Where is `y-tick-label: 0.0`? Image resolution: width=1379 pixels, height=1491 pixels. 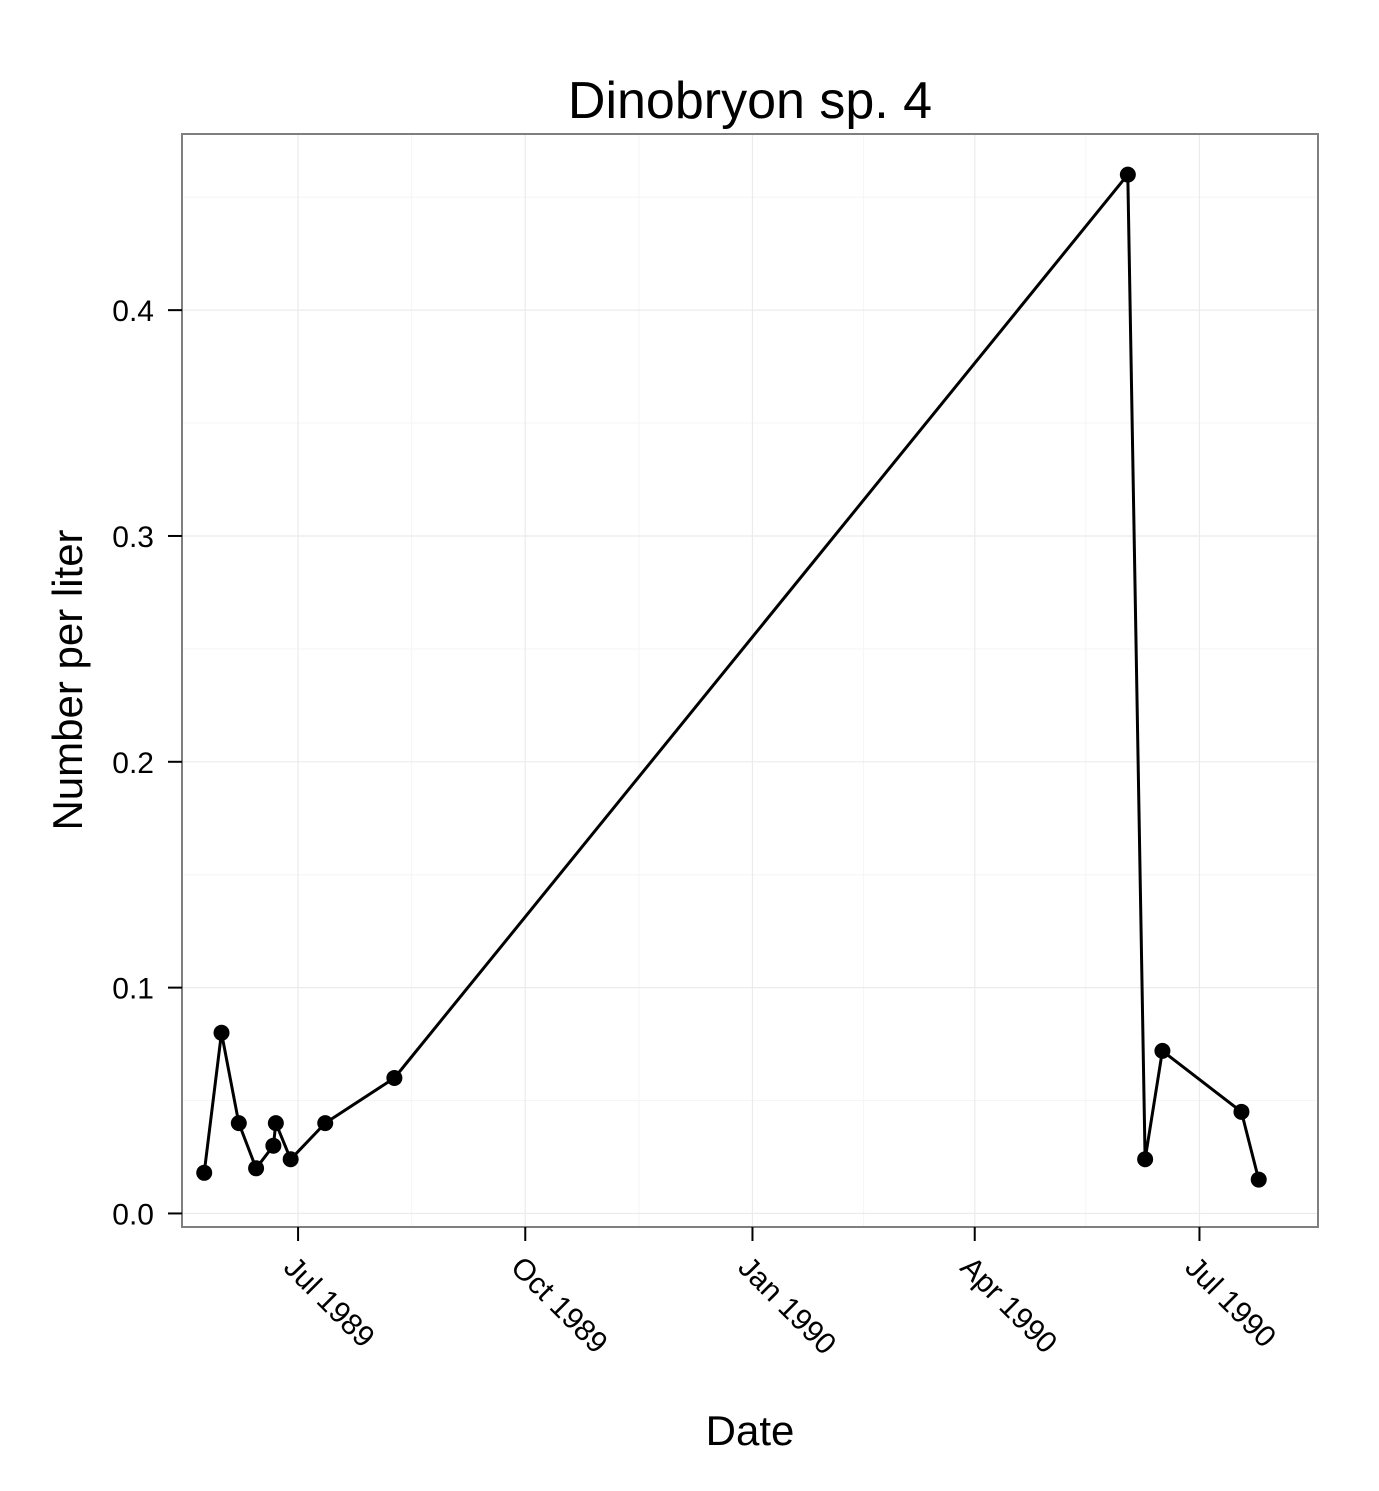
y-tick-label: 0.0 is located at coordinates (133, 1214).